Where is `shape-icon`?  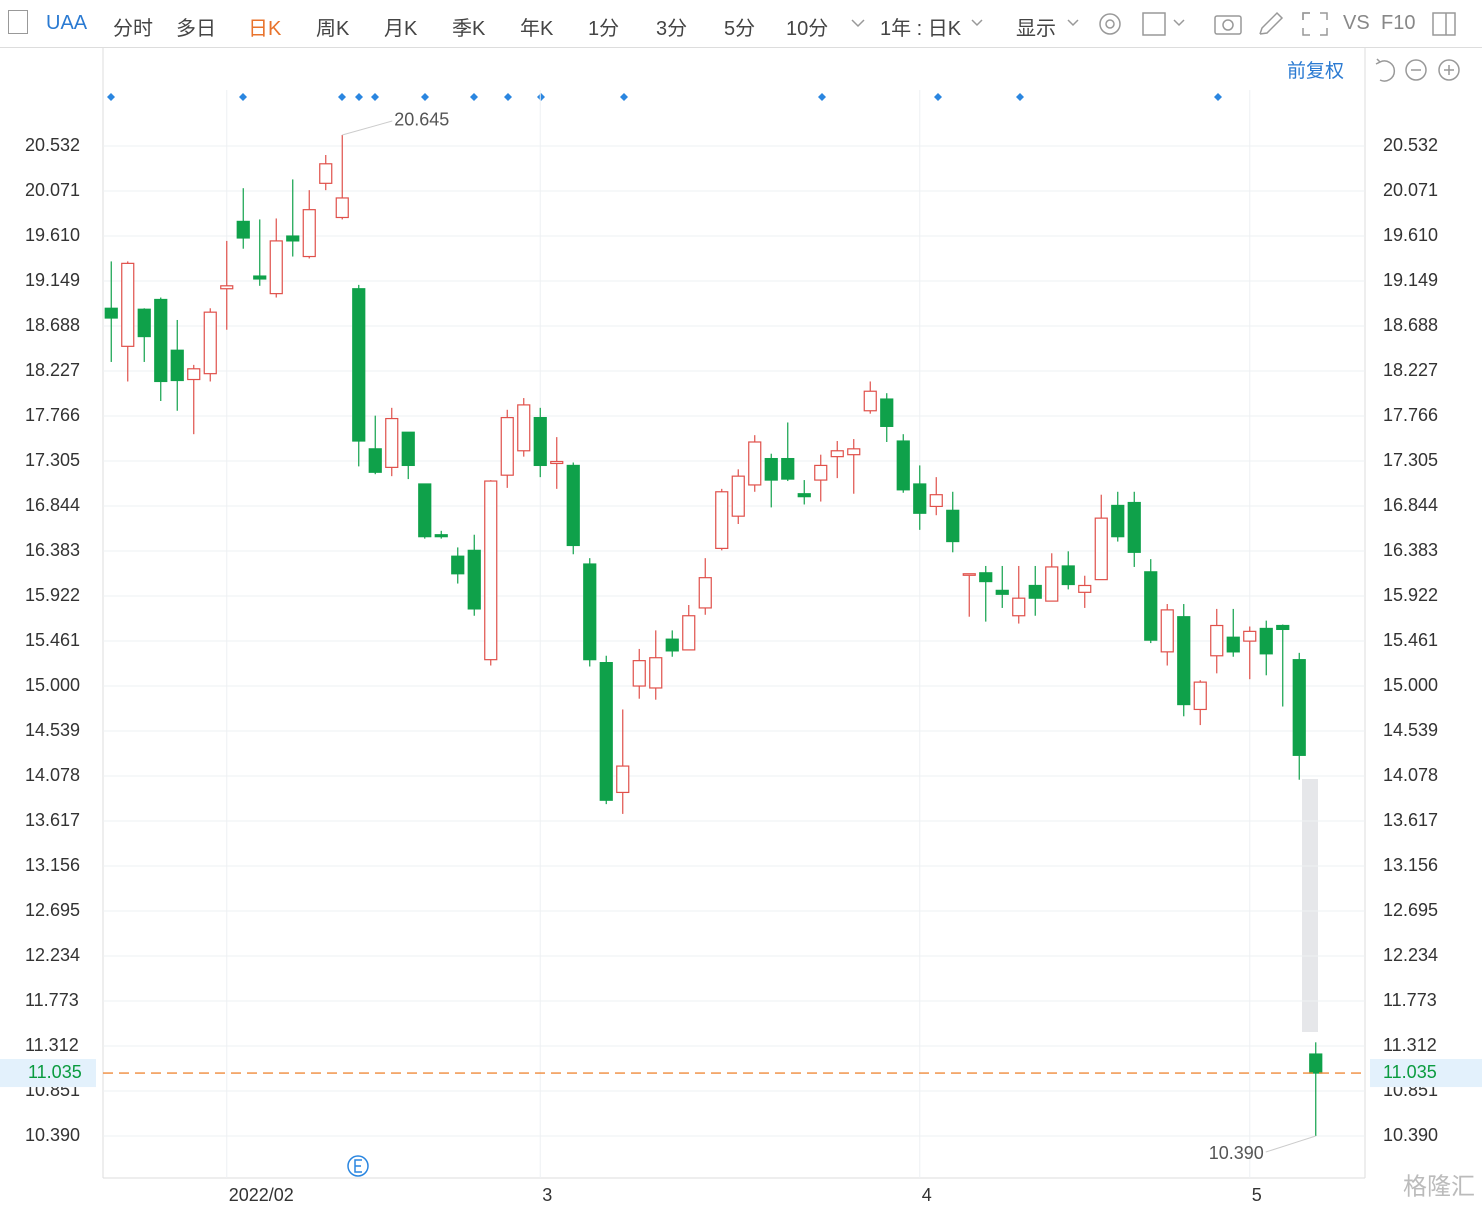 shape-icon is located at coordinates (1154, 24).